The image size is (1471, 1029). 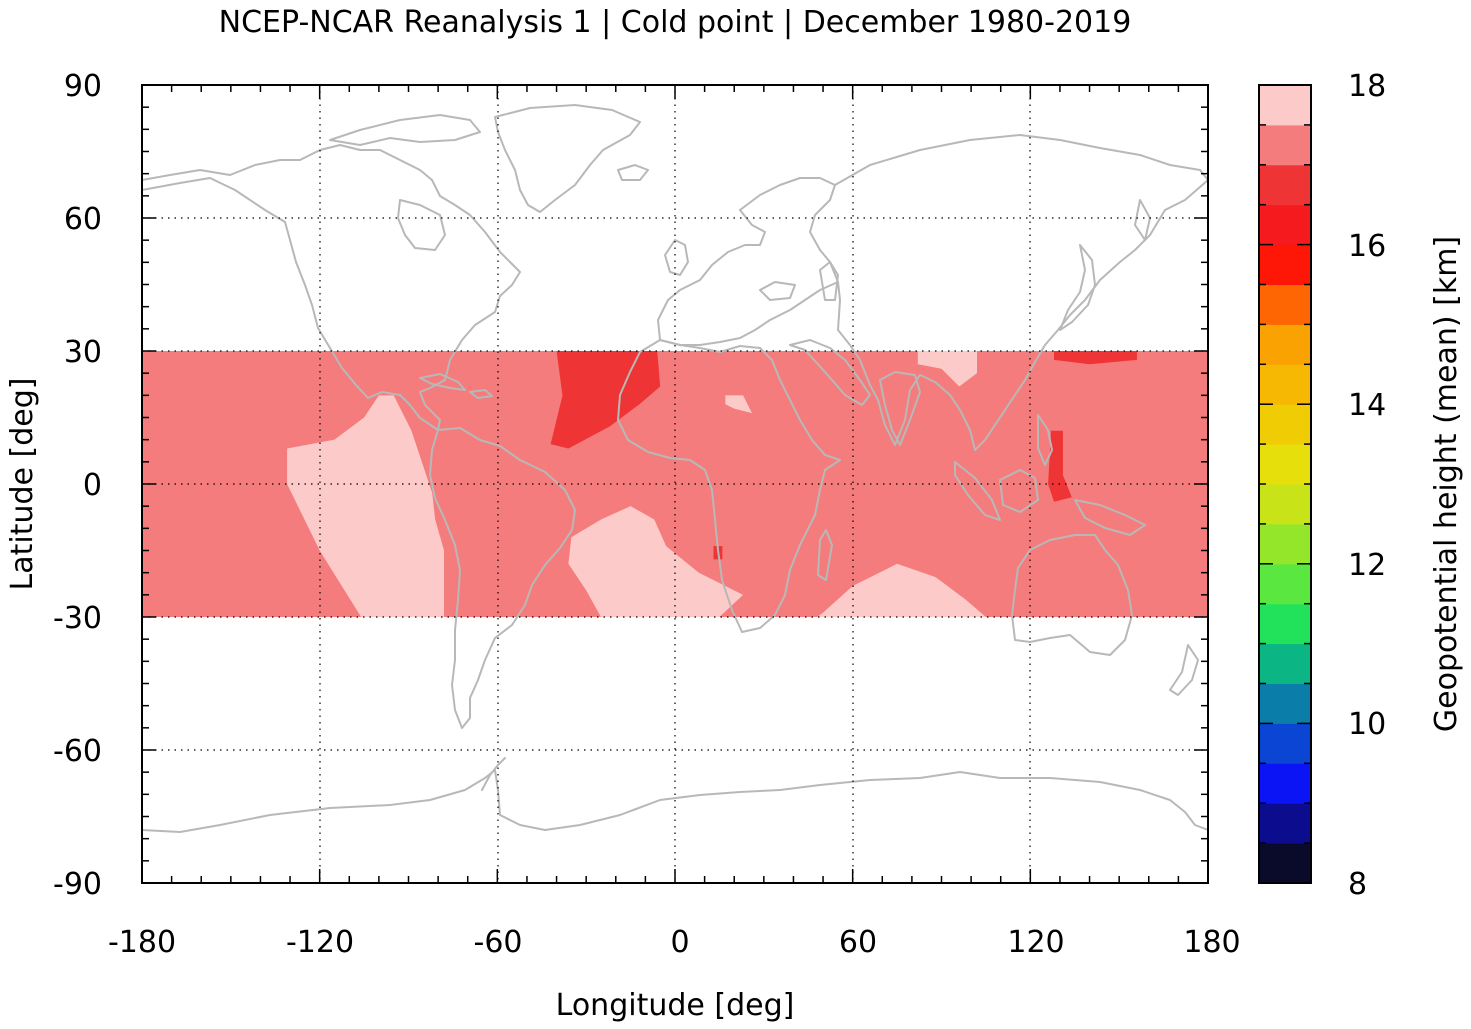 What do you see at coordinates (1367, 565) in the screenshot?
I see `colorbar-tick-label: 12` at bounding box center [1367, 565].